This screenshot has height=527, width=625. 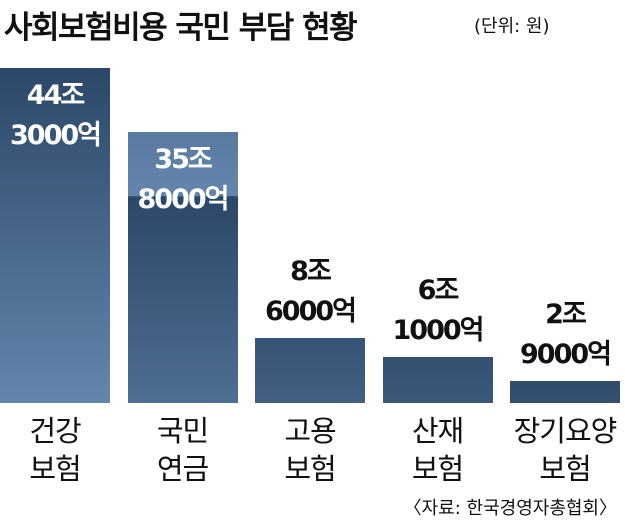 I want to click on source: 〈자료: 한국경영자총협회〉, so click(x=510, y=508).